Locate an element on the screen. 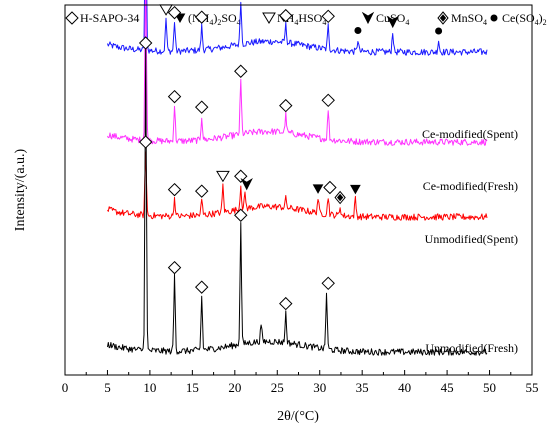 This screenshot has height=441, width=550. legend-marker-solid-circle is located at coordinates (494, 18).